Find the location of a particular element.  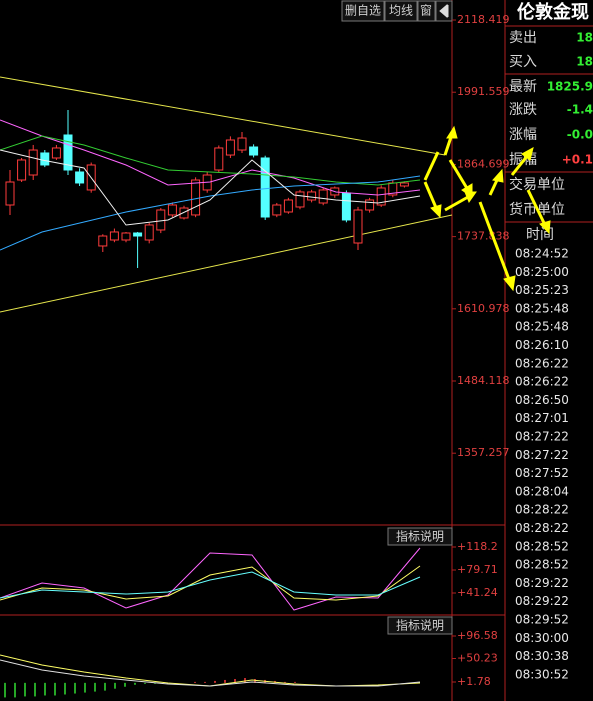

time: 08:29:52 is located at coordinates (542, 620).